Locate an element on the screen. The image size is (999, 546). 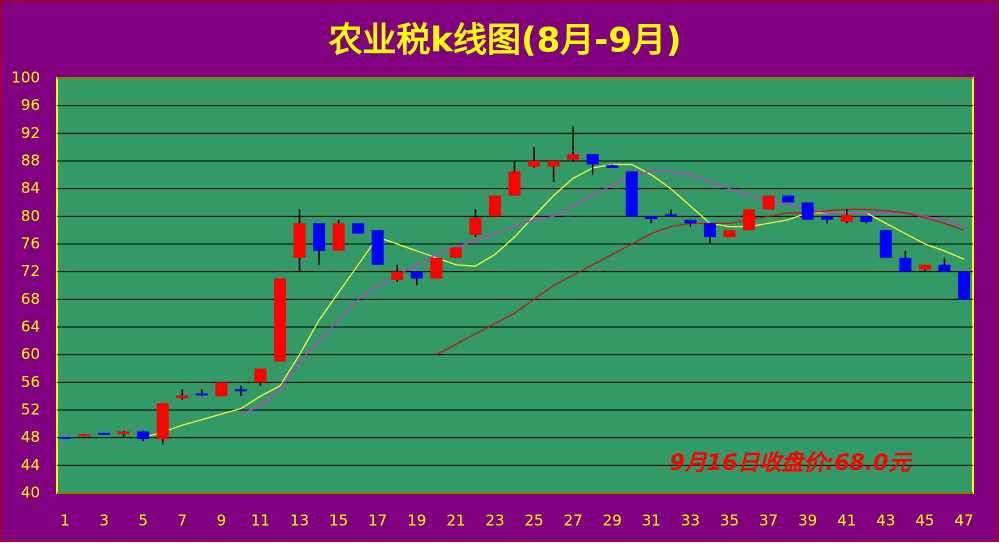
x-tick-label: 37 is located at coordinates (768, 521).